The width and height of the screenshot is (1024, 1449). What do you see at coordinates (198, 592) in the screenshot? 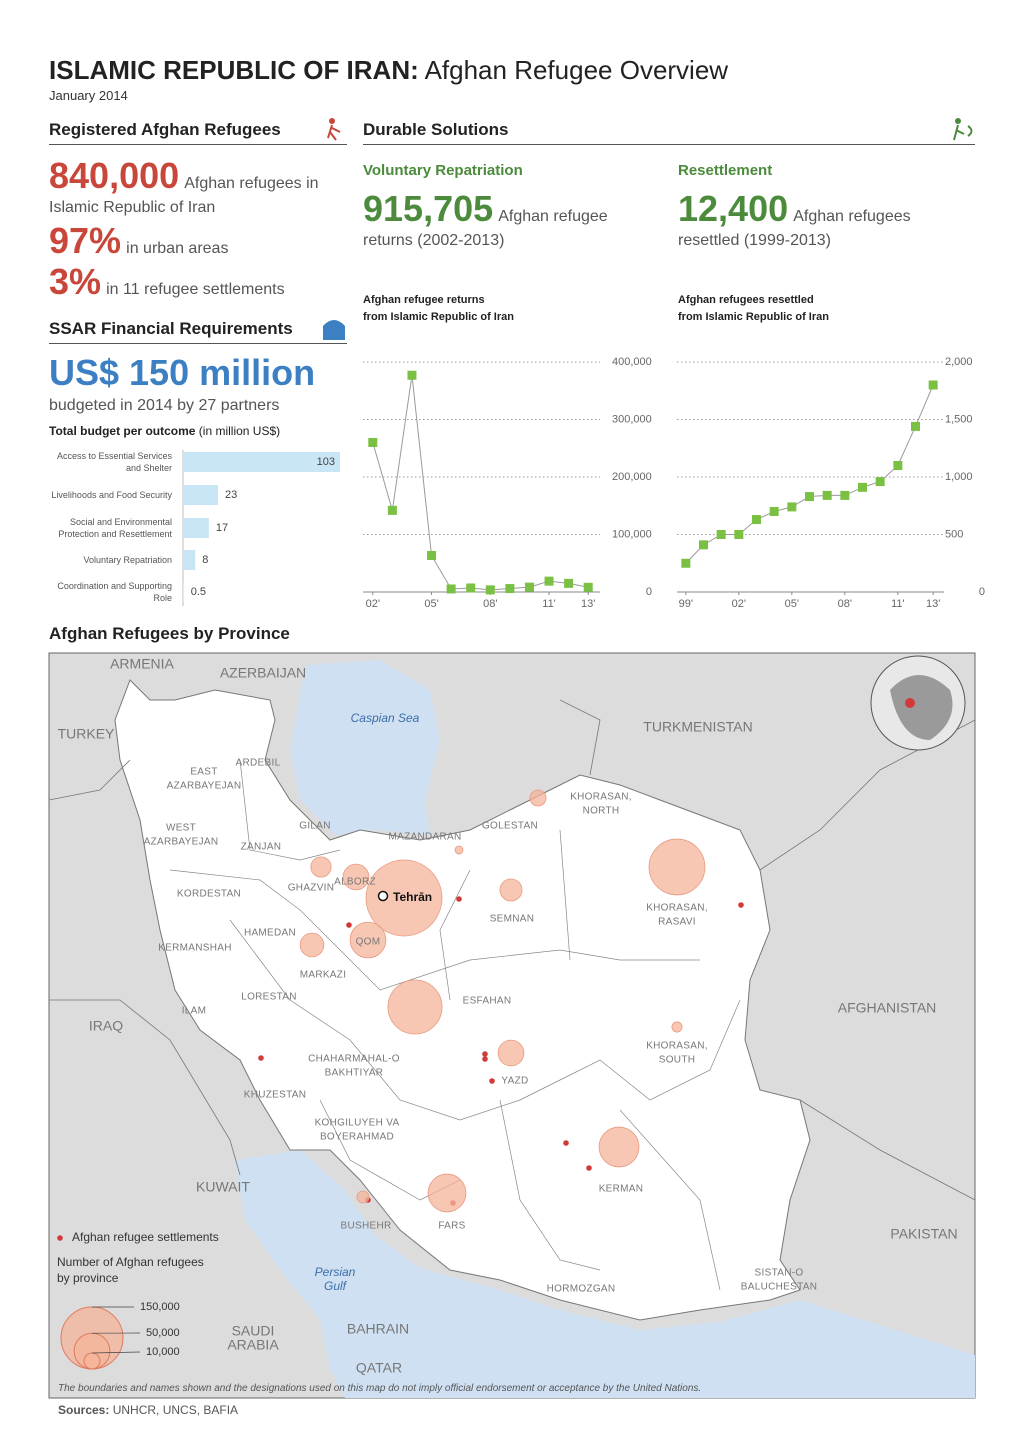
I see `value-label: 0.5` at bounding box center [198, 592].